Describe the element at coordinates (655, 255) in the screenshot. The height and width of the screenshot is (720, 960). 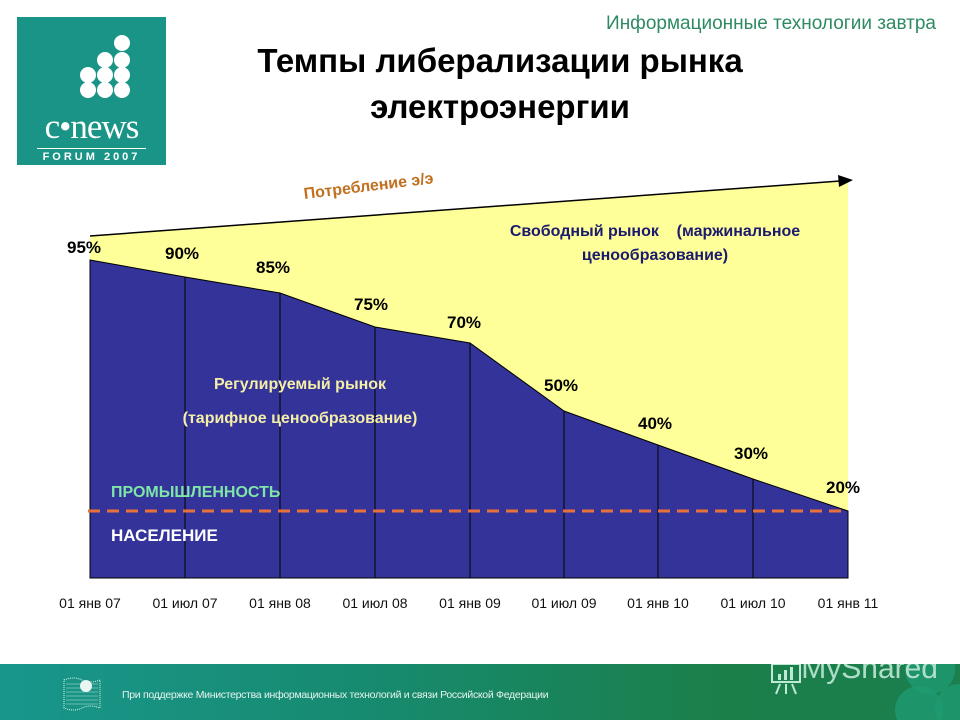
I see `free-market-line-2: ценообразование)` at that location.